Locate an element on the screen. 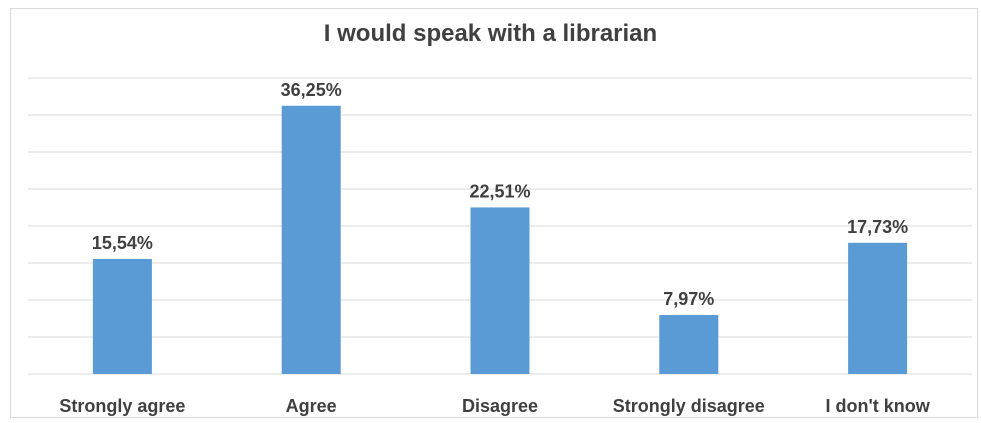  x-tick-label: Agree is located at coordinates (311, 406).